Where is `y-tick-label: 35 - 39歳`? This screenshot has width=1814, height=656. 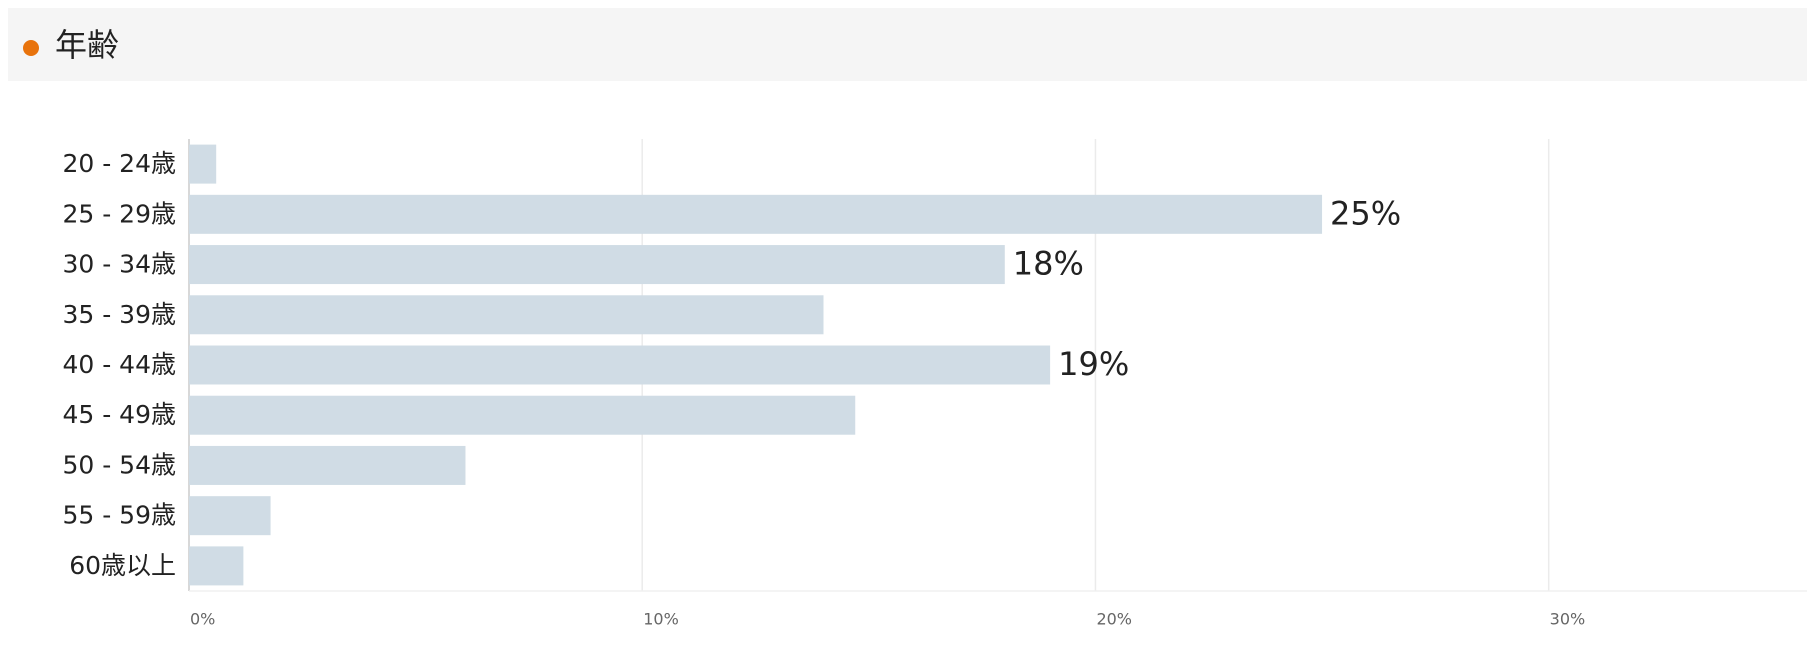 y-tick-label: 35 - 39歳 is located at coordinates (119, 314).